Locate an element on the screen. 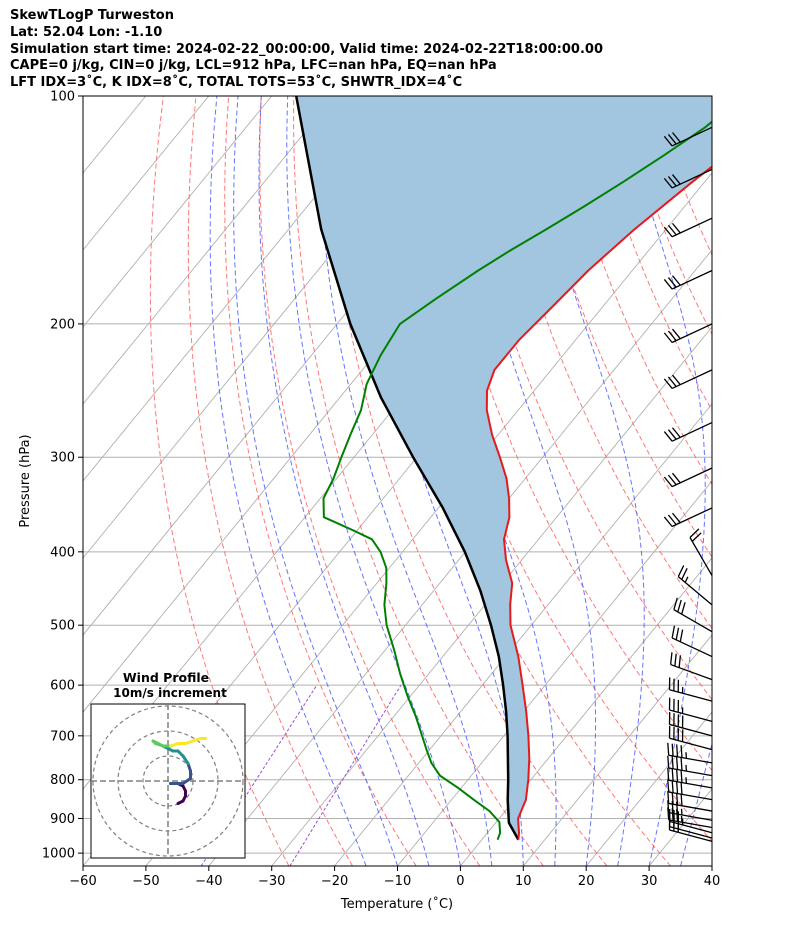 The width and height of the screenshot is (794, 937). hodograph: Wind Profile 10m/s increment is located at coordinates (168, 764).